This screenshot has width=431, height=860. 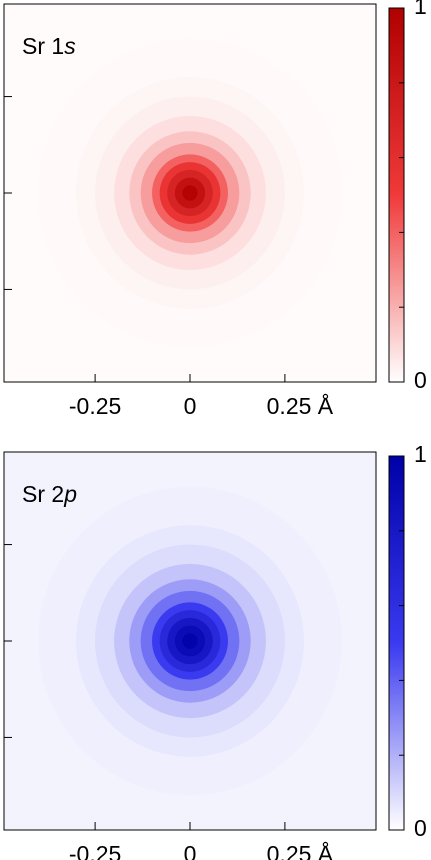 I want to click on panel-title: Sr 2p, so click(x=49, y=494).